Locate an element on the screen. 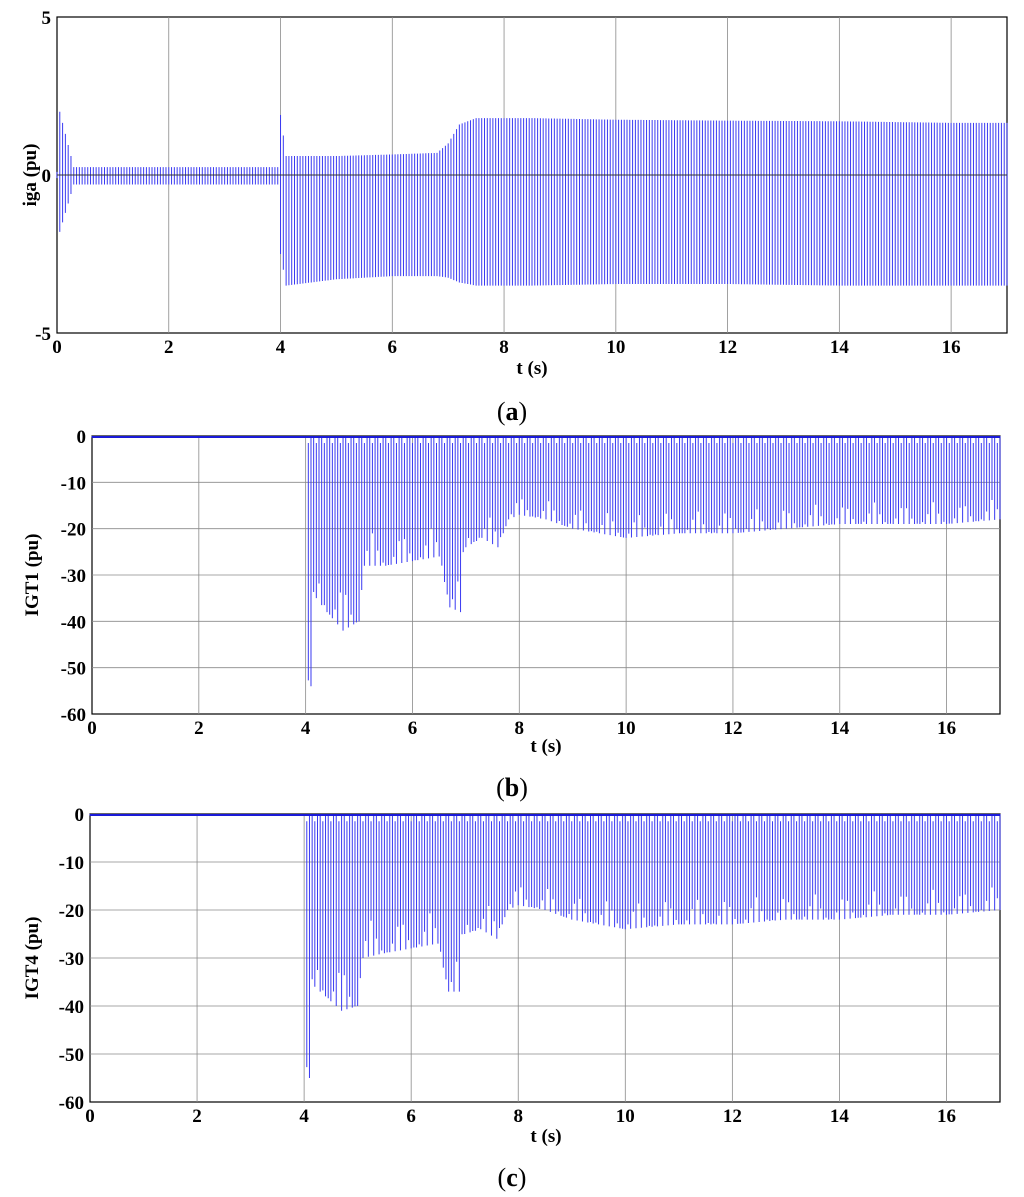 The height and width of the screenshot is (1197, 1024). panel-c-y-tick-label: -50 is located at coordinates (71, 1055).